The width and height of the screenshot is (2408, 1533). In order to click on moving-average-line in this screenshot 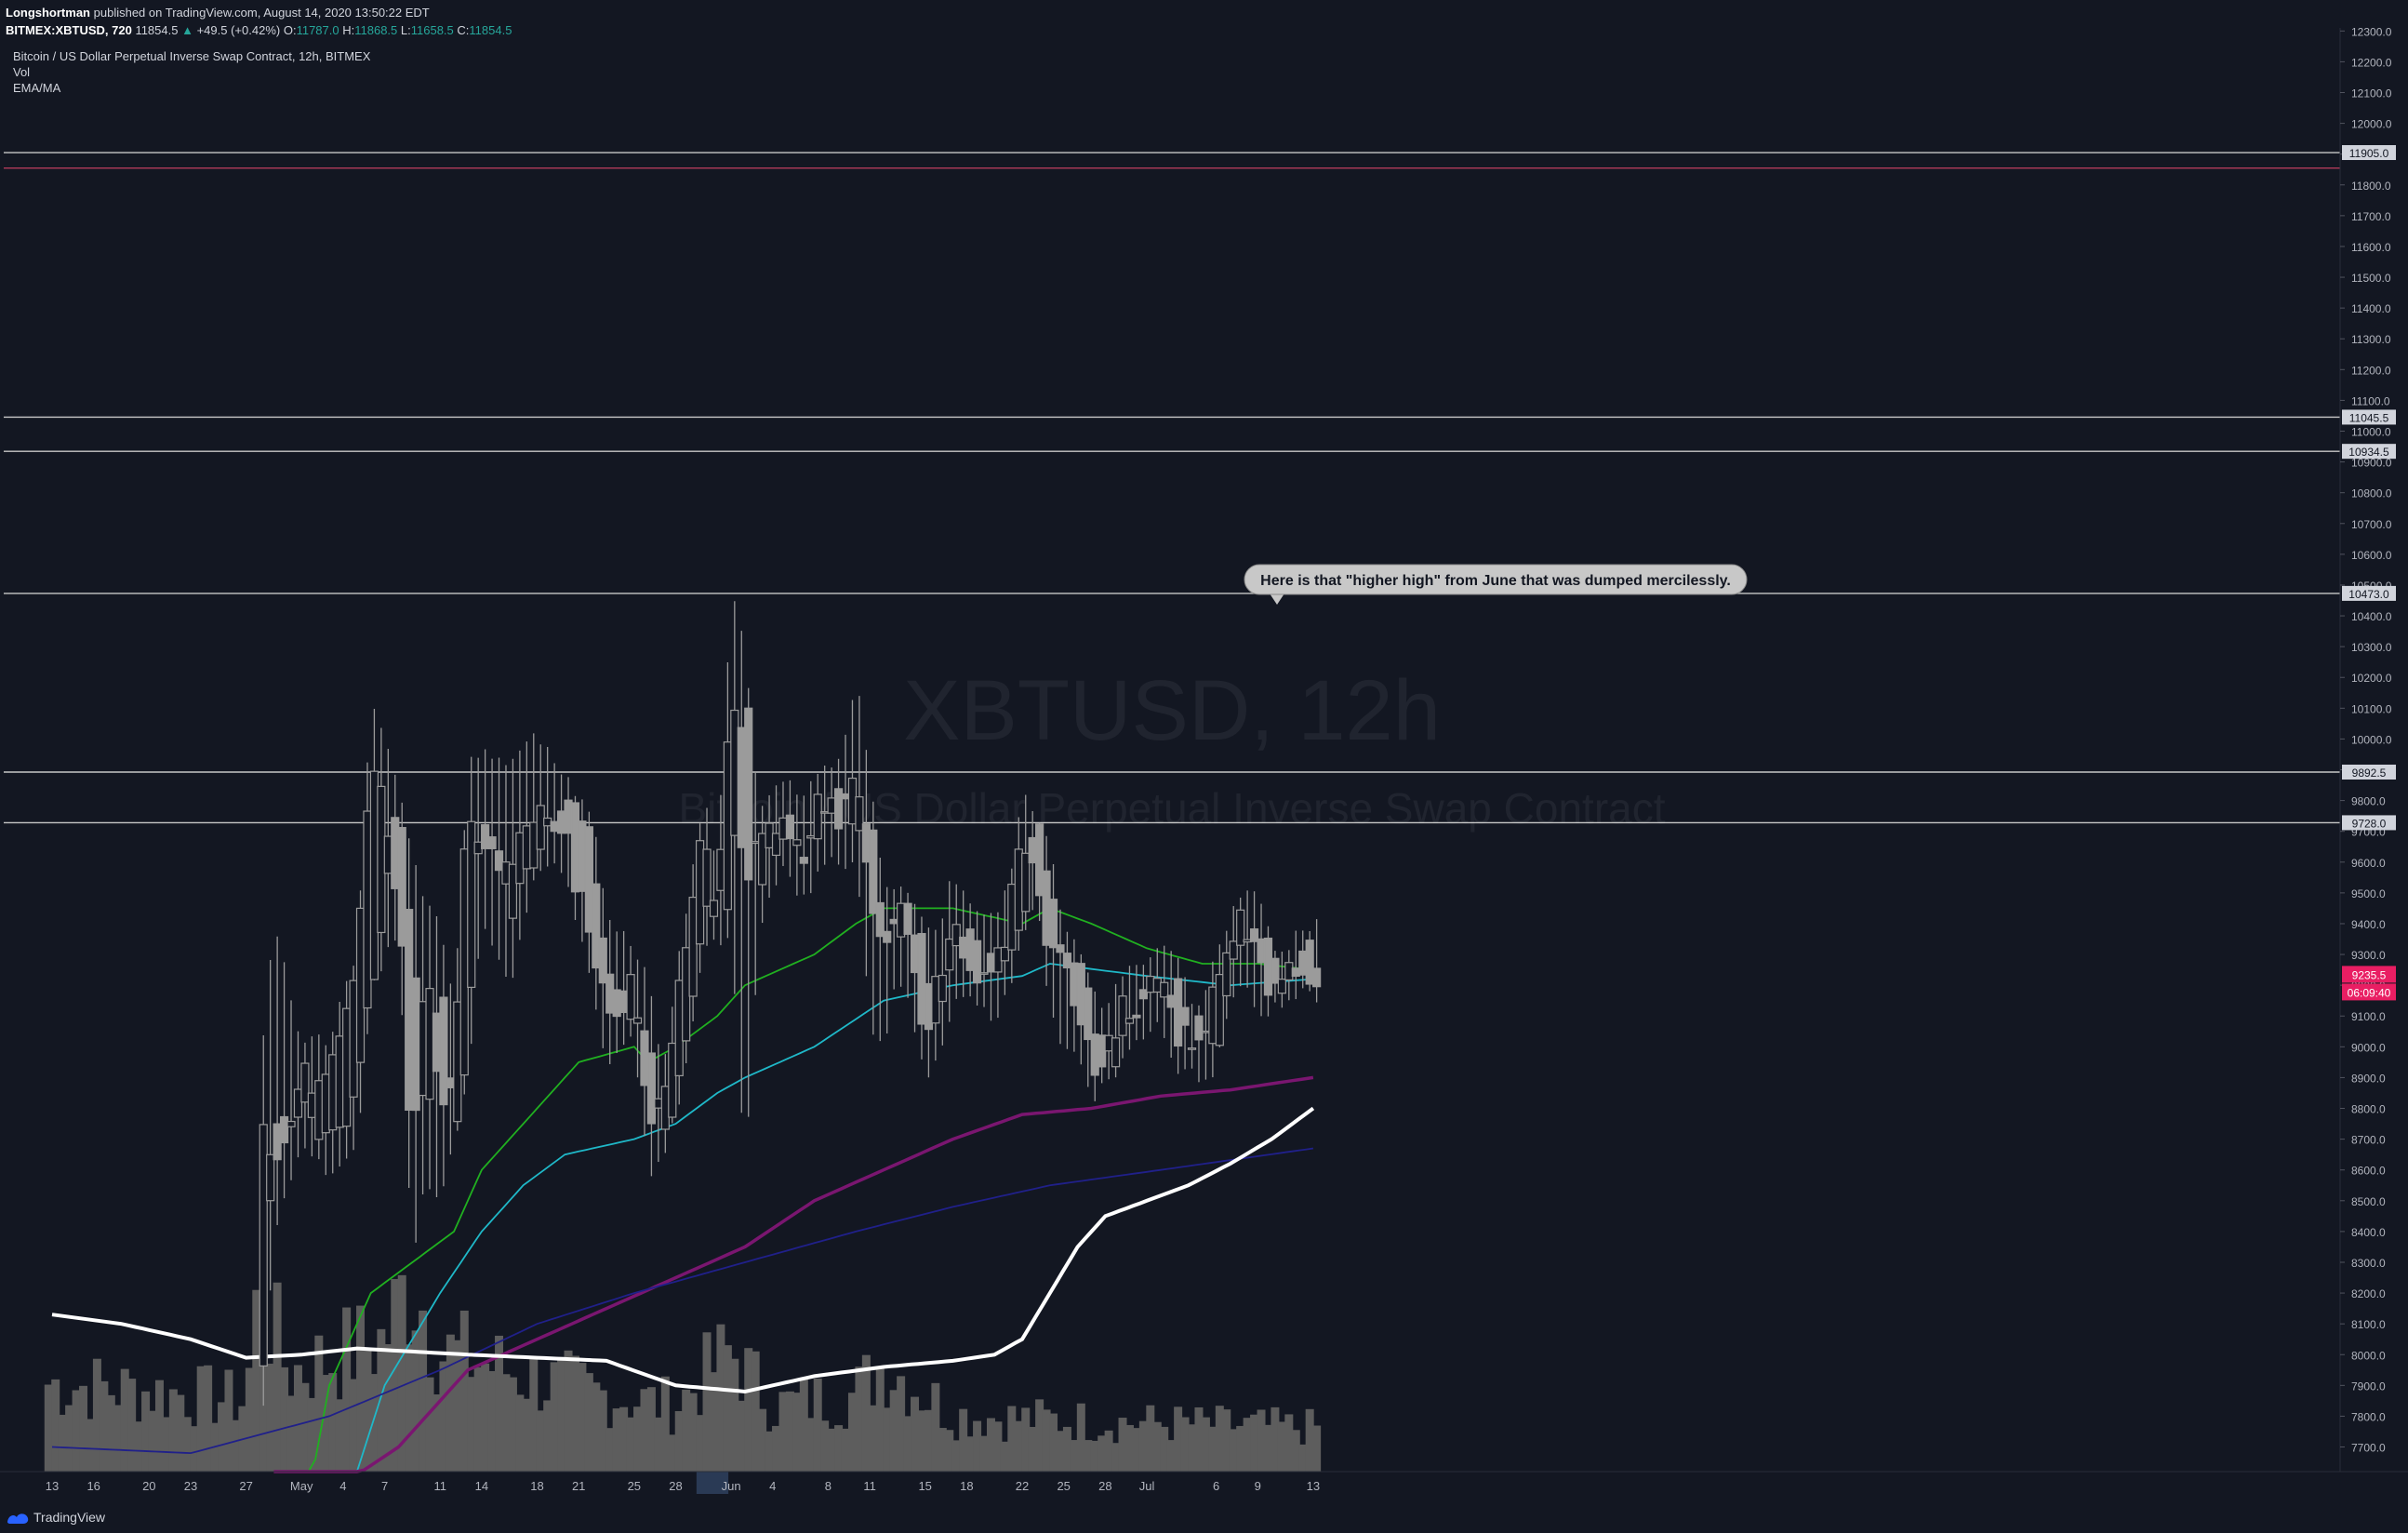, I will do `click(793, 1274)`.